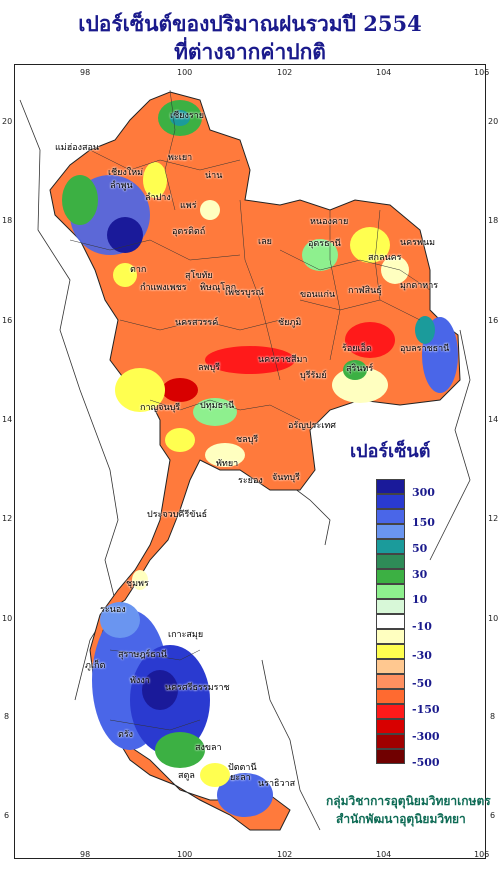 Image resolution: width=500 pixels, height=871 pixels. What do you see at coordinates (7, 121) in the screenshot?
I see `lat-tick-left-20: 20` at bounding box center [7, 121].